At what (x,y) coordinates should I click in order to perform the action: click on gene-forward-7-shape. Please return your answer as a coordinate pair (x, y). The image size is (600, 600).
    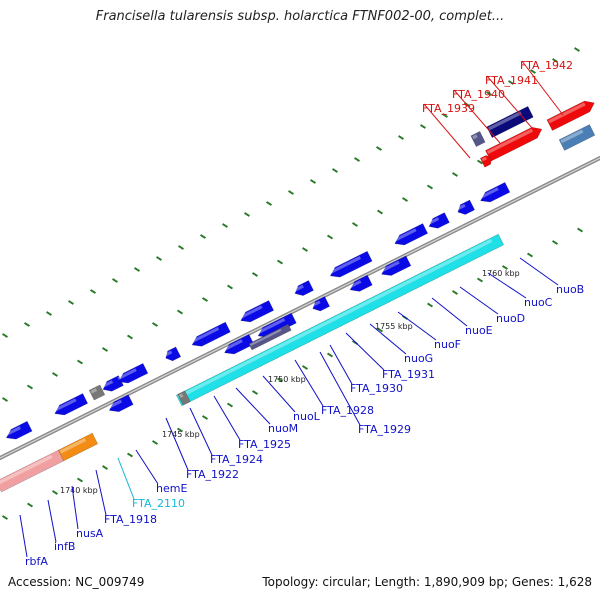
    Looking at the image, I should click on (304, 288).